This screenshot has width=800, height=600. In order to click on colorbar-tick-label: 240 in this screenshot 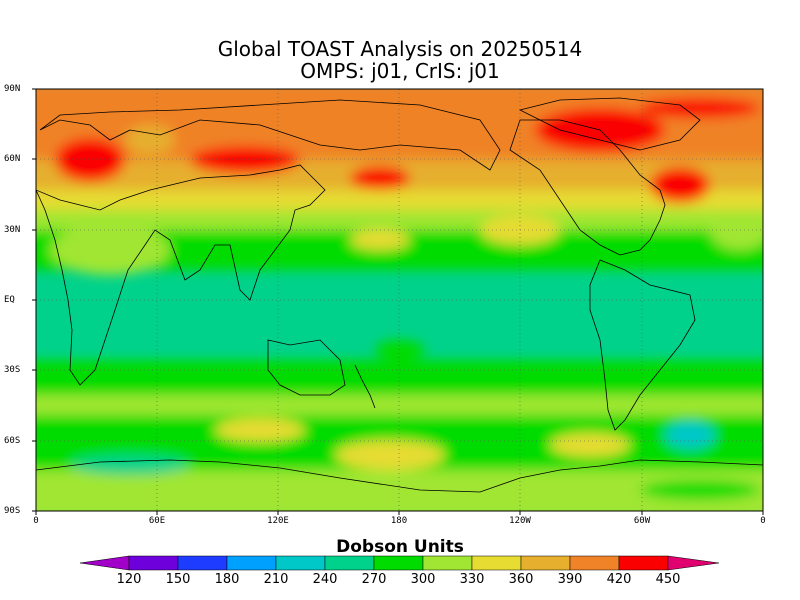, I will do `click(325, 579)`.